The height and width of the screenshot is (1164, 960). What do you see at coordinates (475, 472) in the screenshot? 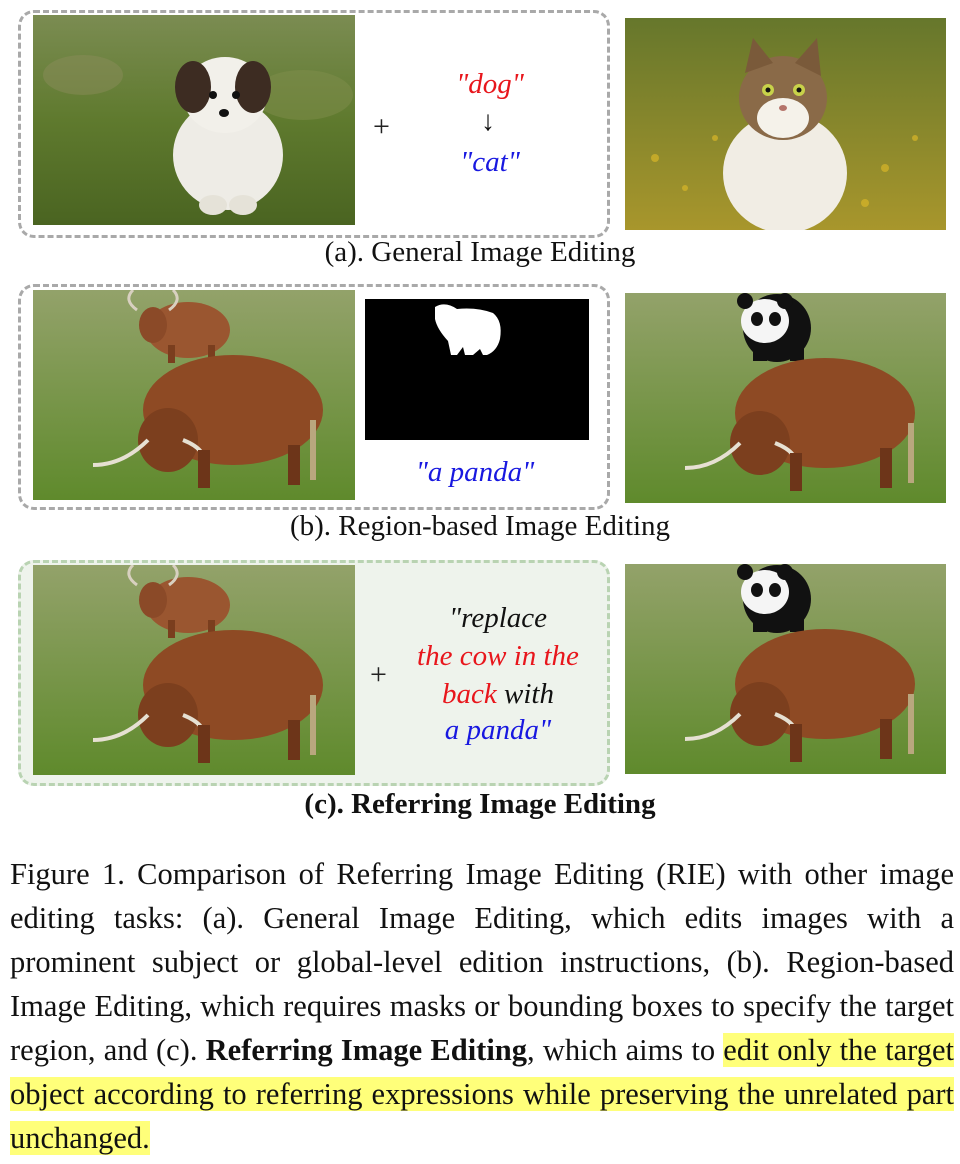
I see `region-prompt: "a panda"` at bounding box center [475, 472].